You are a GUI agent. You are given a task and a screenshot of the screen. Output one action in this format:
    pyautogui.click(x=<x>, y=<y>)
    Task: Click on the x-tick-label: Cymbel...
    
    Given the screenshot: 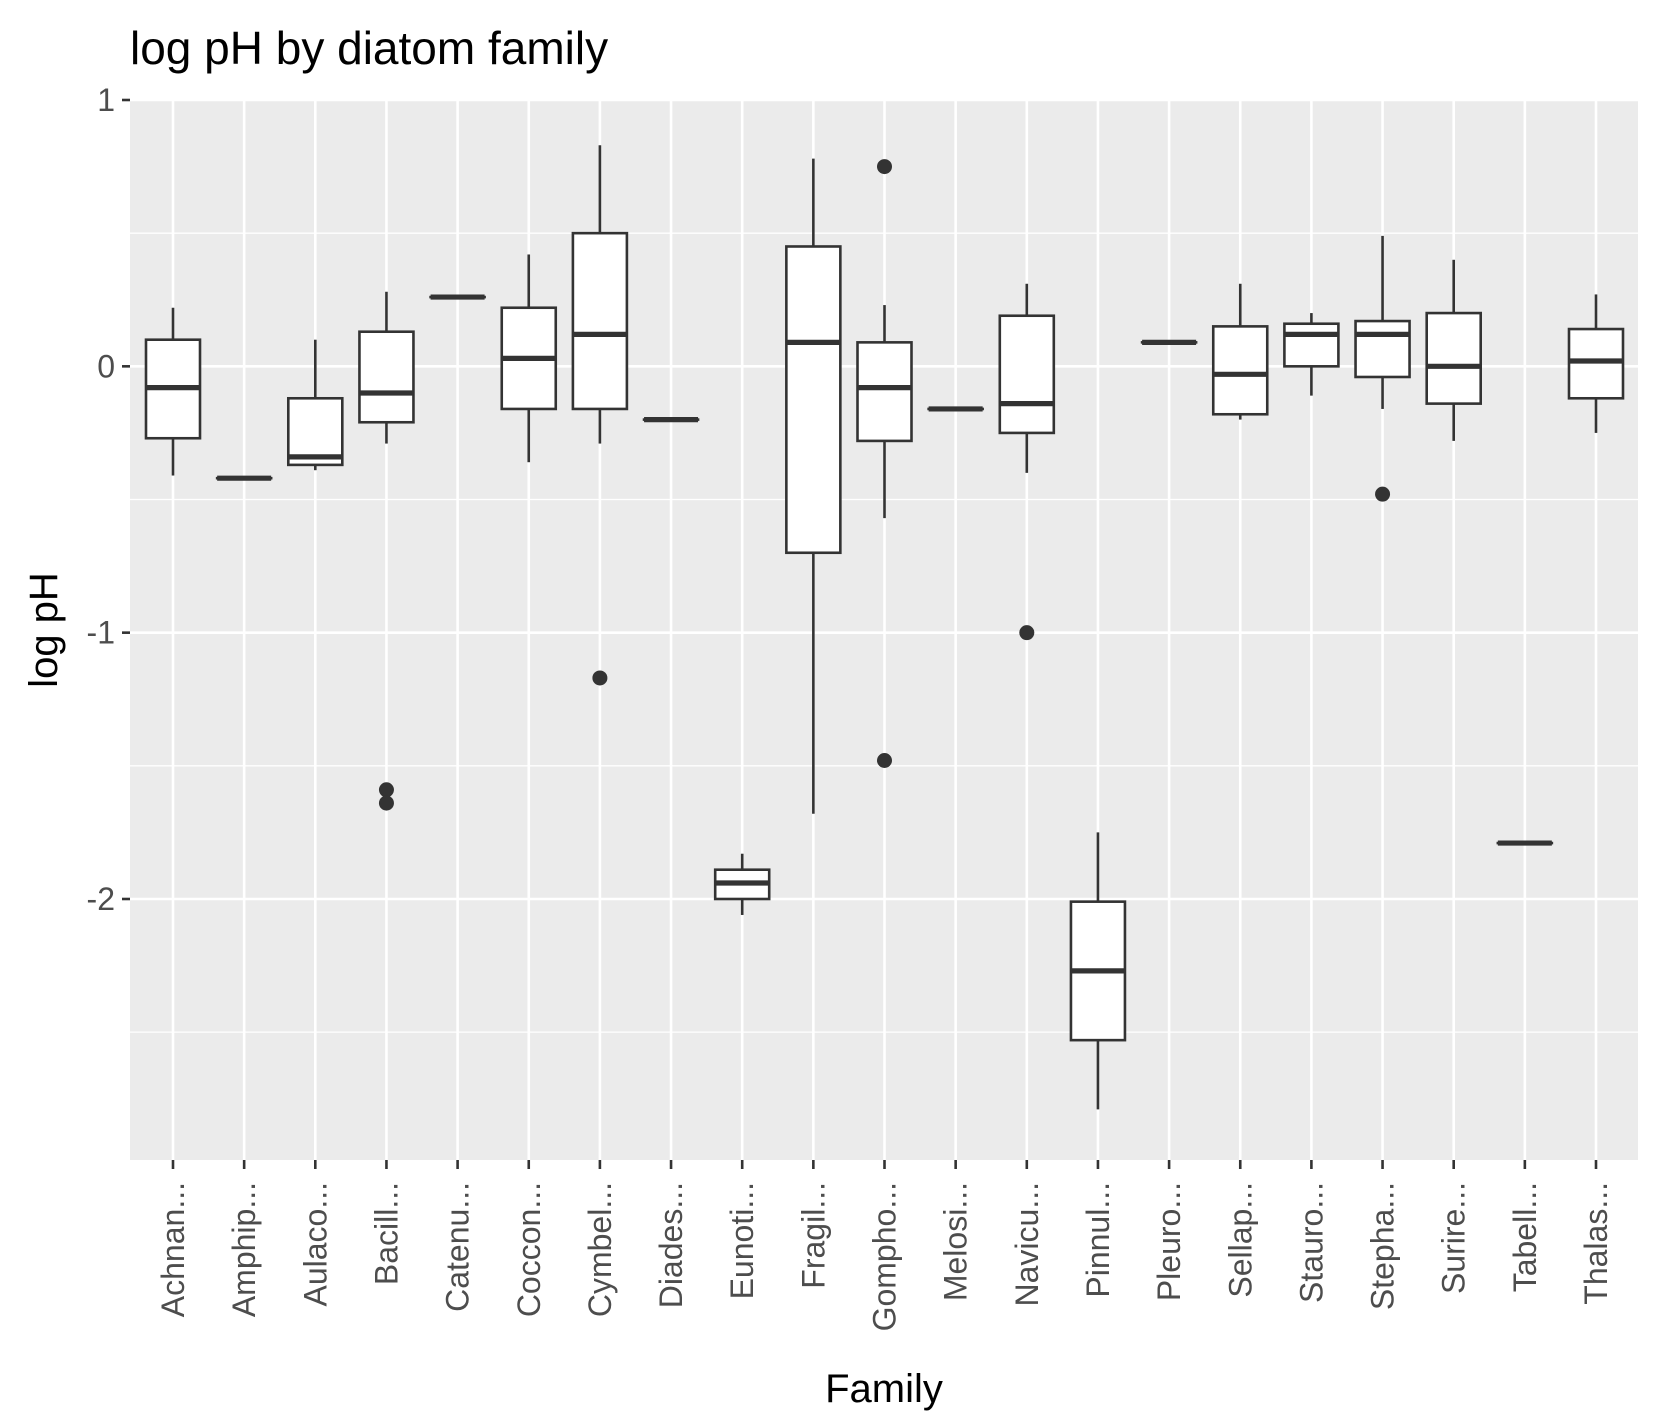 What is the action you would take?
    pyautogui.click(x=600, y=1249)
    